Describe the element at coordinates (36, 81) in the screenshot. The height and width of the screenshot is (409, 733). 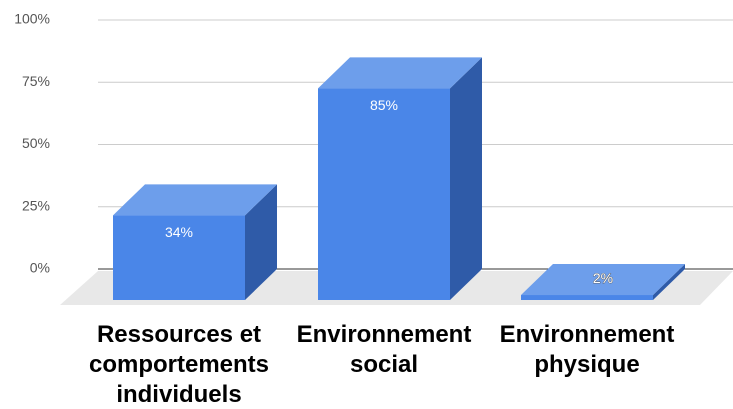
I see `y-tick-label: 75%` at that location.